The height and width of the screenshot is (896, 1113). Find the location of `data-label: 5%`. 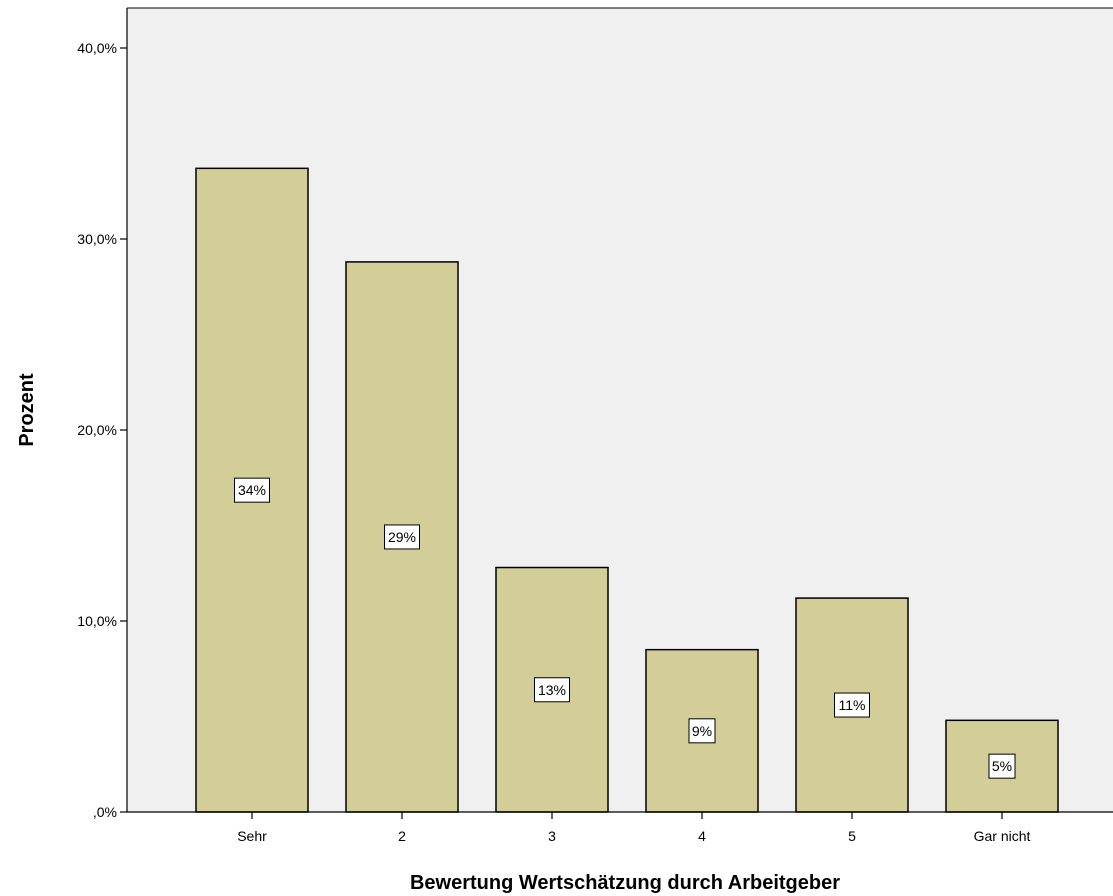

data-label: 5% is located at coordinates (1002, 766).